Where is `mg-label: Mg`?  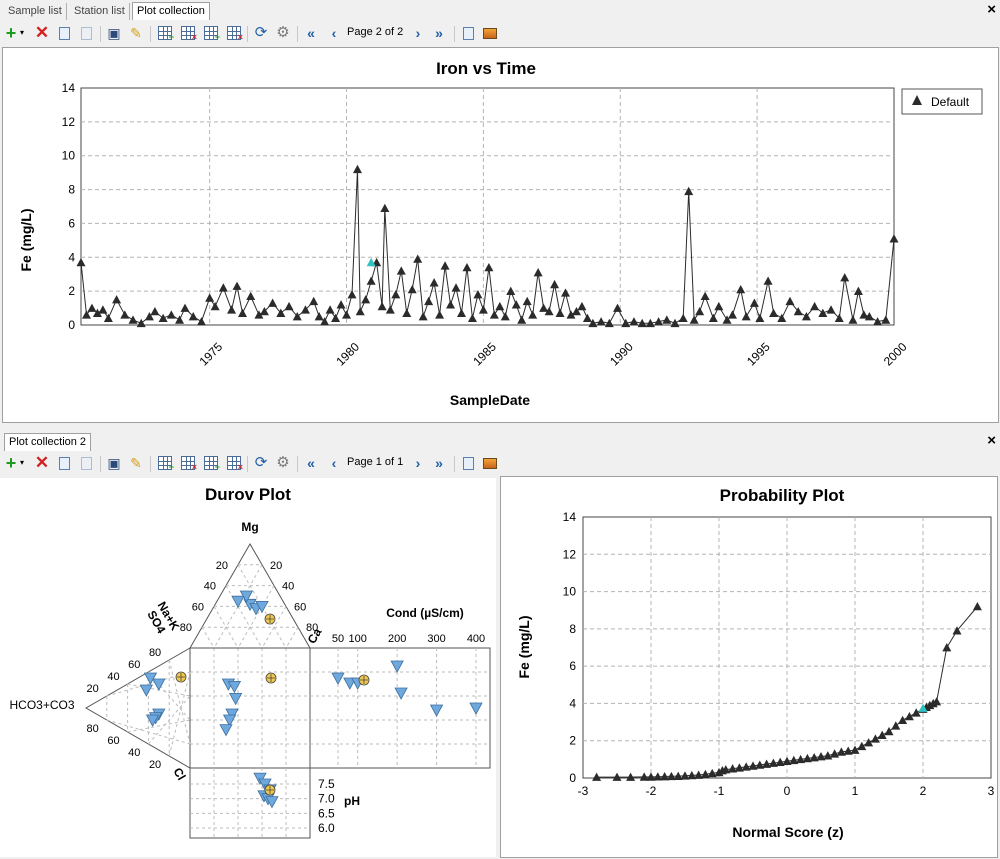
mg-label: Mg is located at coordinates (249, 527).